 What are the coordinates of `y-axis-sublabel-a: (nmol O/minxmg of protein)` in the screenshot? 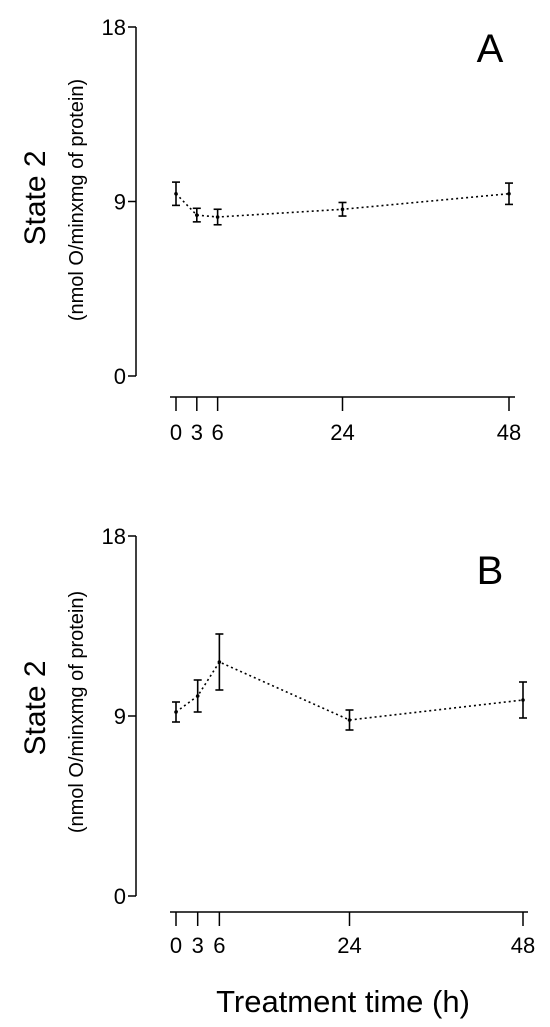 It's located at (77, 200).